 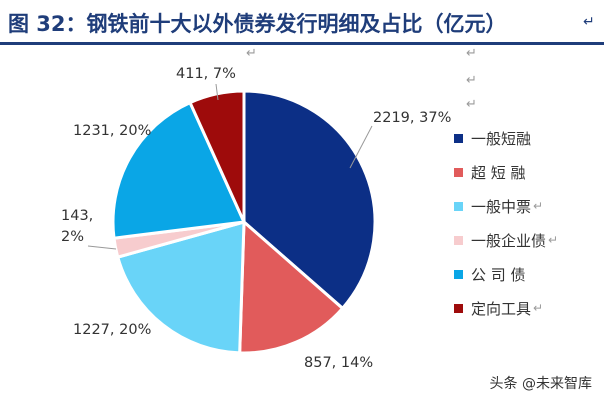 I want to click on title-bar: 图 32：钢铁前十大以外债券发行明细及占比（亿元） ↵, so click(x=302, y=22).